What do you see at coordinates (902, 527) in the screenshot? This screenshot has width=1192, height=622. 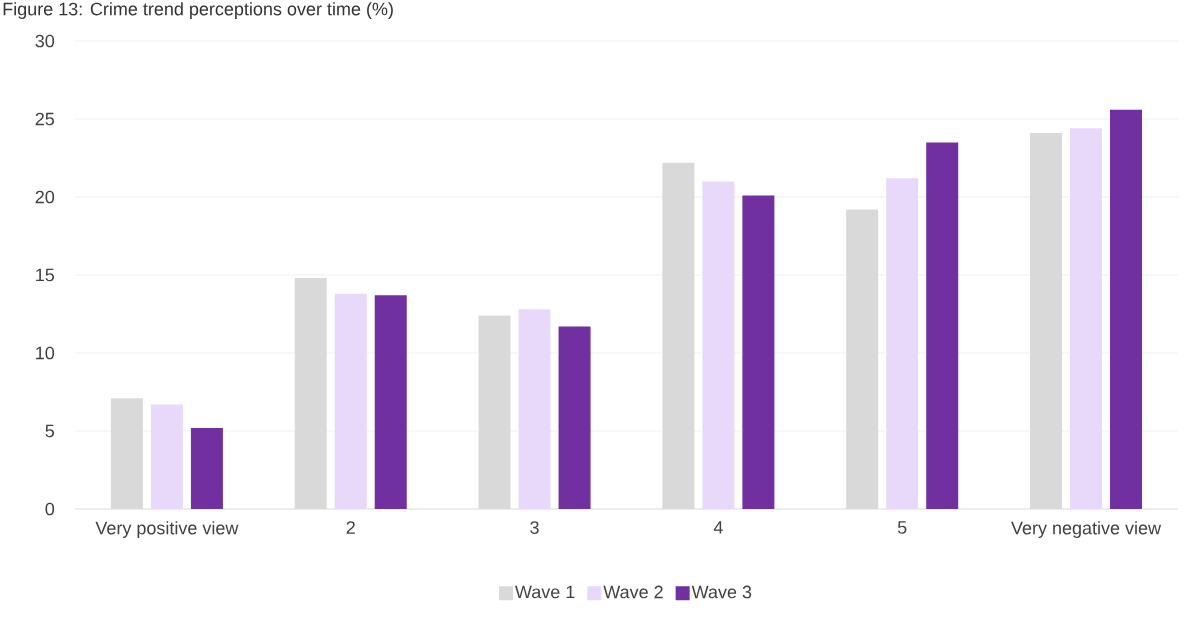 I see `x-tick-label: 5` at bounding box center [902, 527].